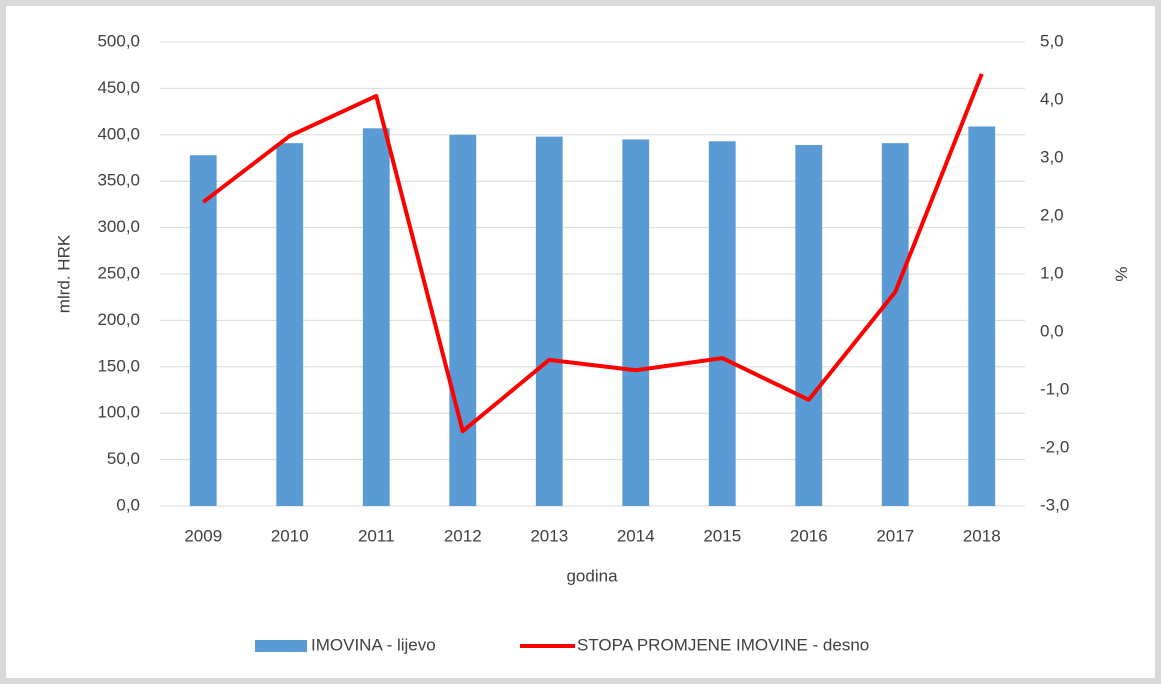 This screenshot has width=1161, height=684. Describe the element at coordinates (1052, 40) in the screenshot. I see `y2-tick-label: 5,0` at that location.